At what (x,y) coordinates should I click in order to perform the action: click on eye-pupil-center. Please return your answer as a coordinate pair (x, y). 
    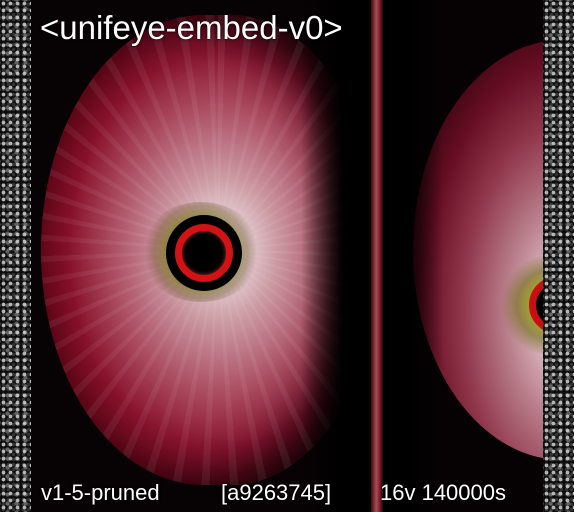
    Looking at the image, I should click on (204, 253).